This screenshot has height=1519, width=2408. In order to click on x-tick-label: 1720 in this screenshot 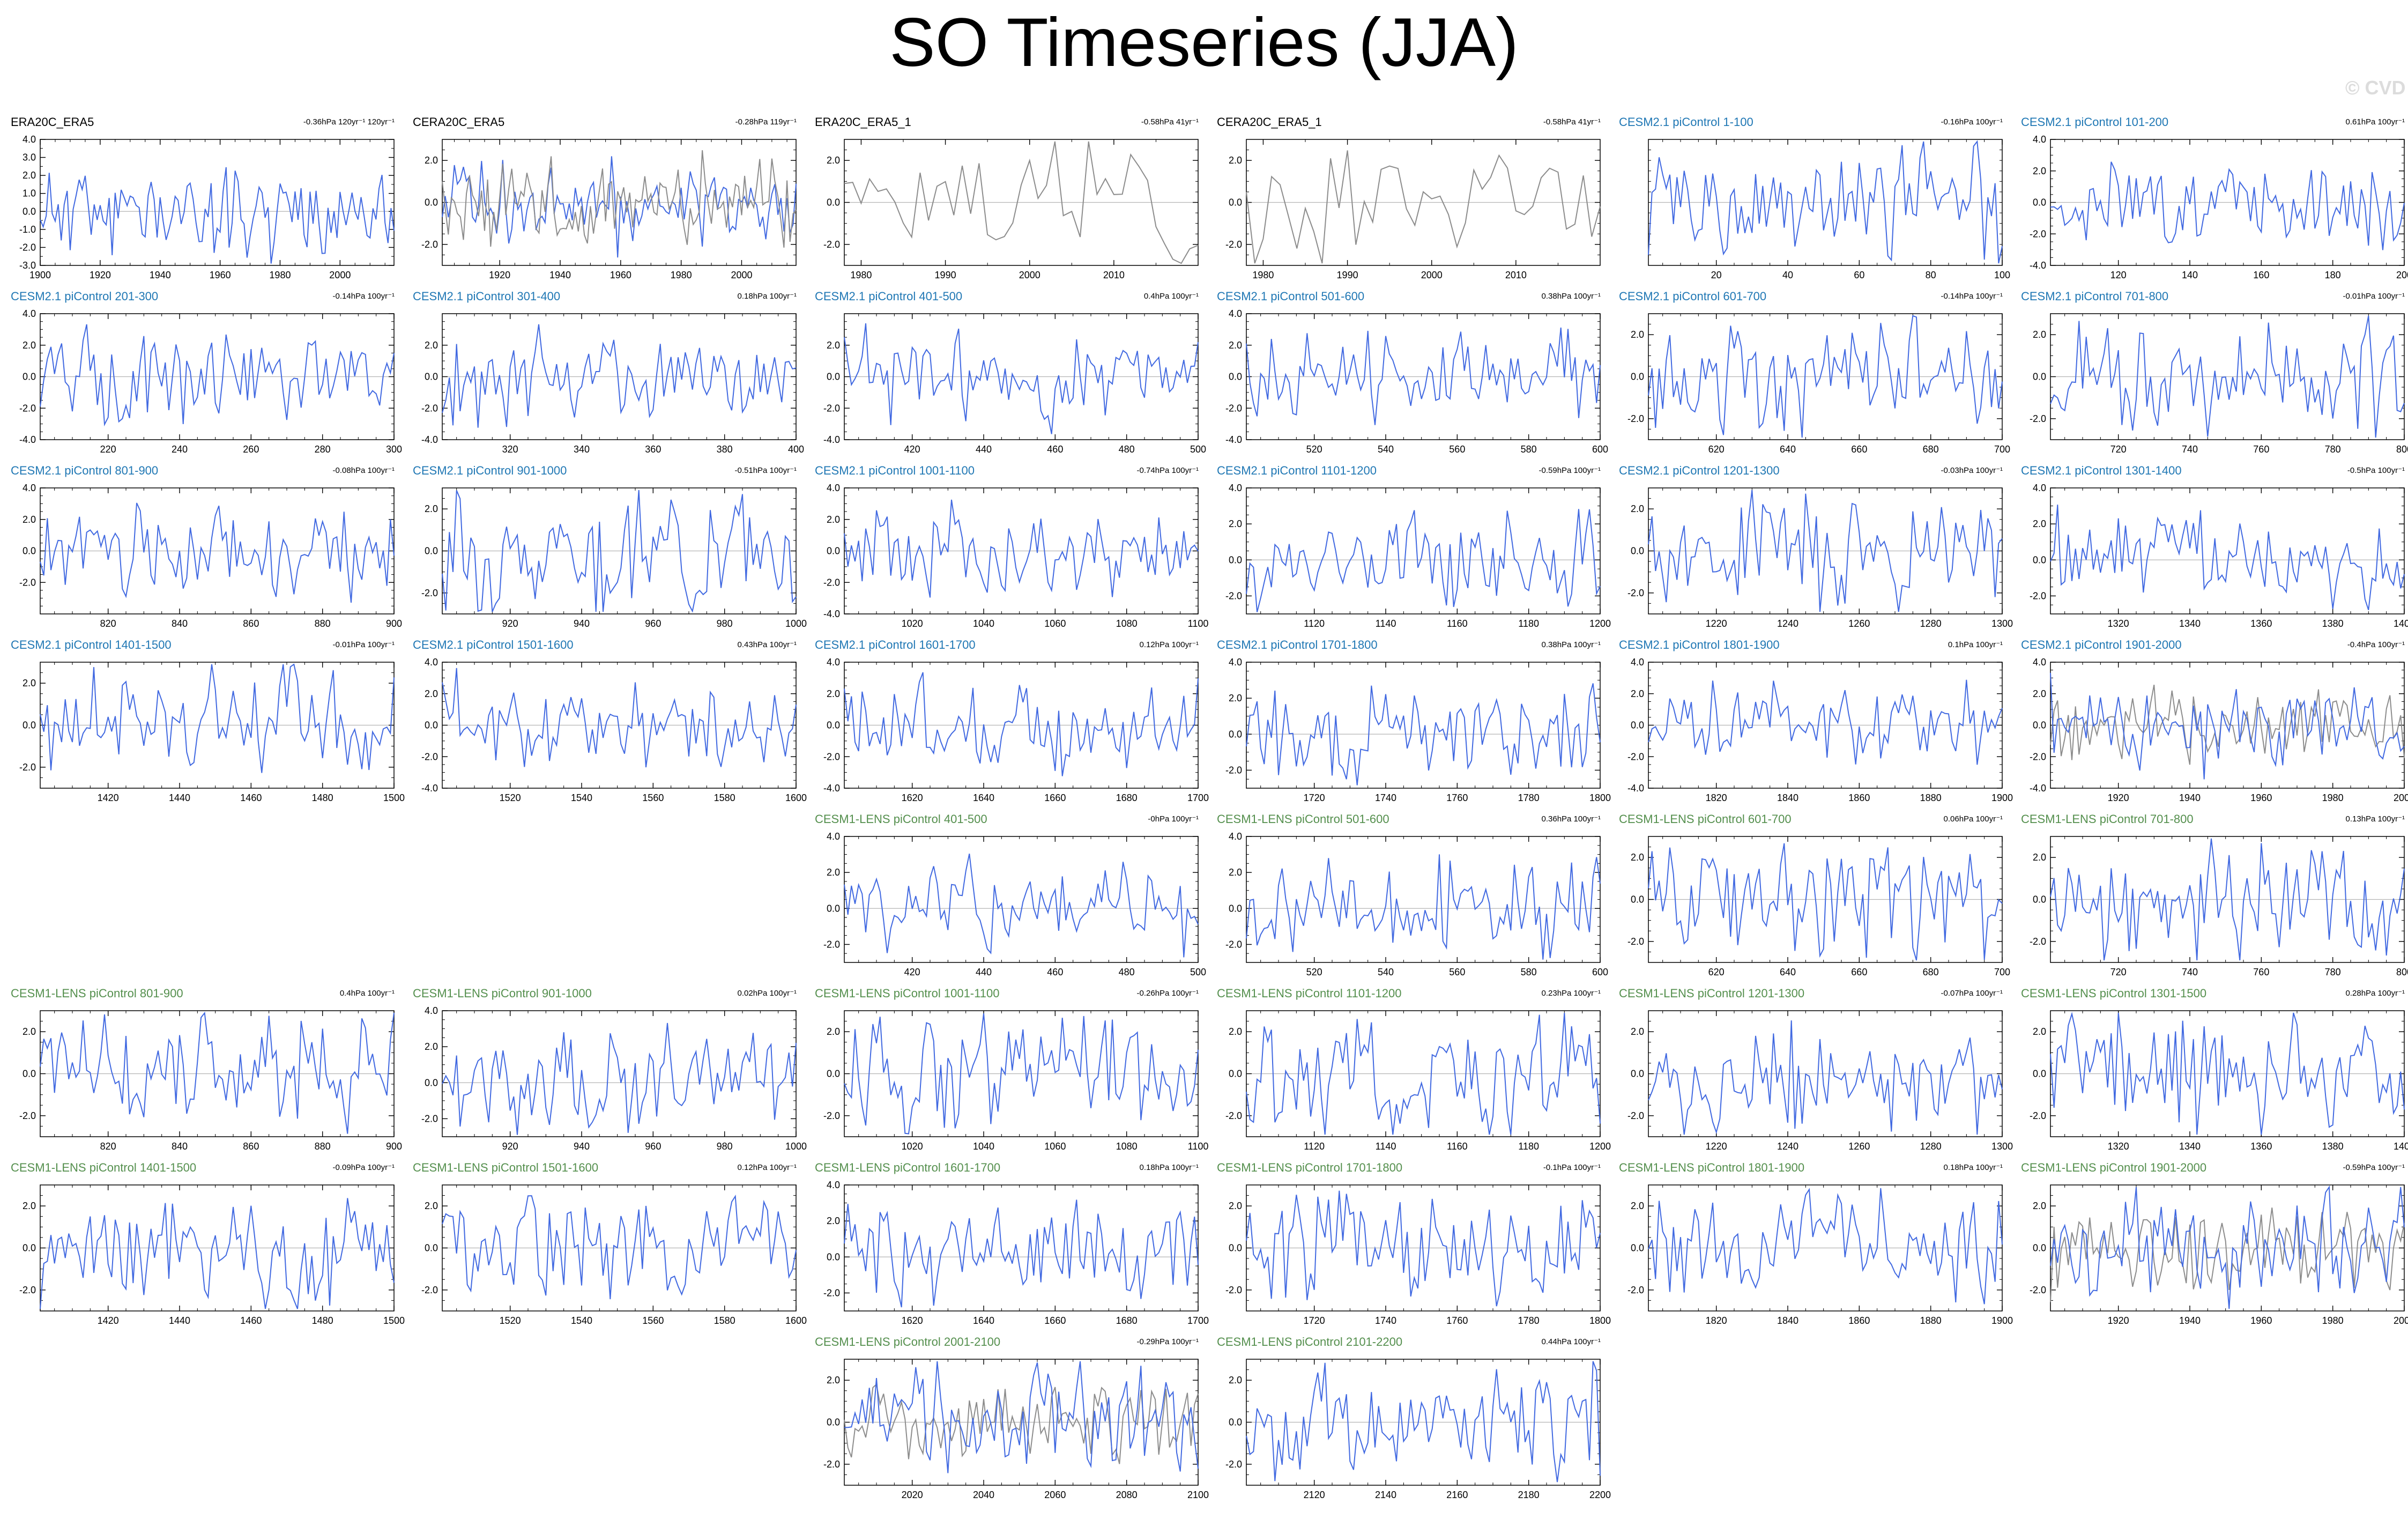, I will do `click(1315, 797)`.